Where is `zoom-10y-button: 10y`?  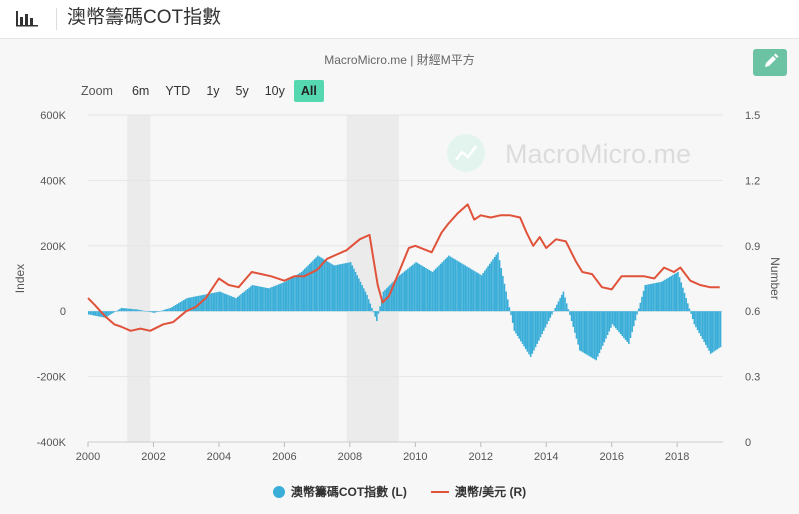 zoom-10y-button: 10y is located at coordinates (274, 91).